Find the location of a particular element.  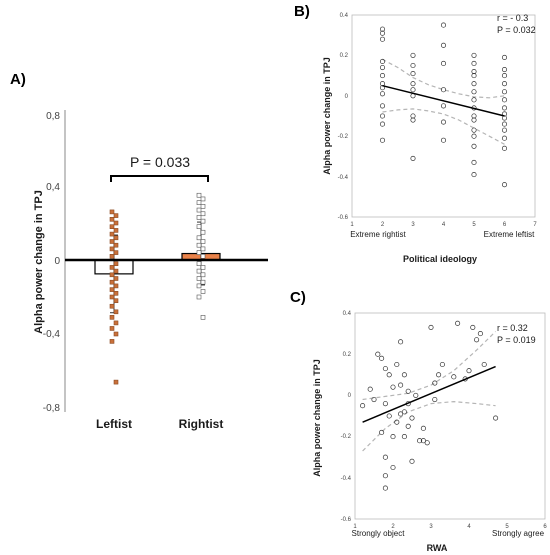

panel-b-ylabel: Alpha power change in TPJ is located at coordinates (327, 116).